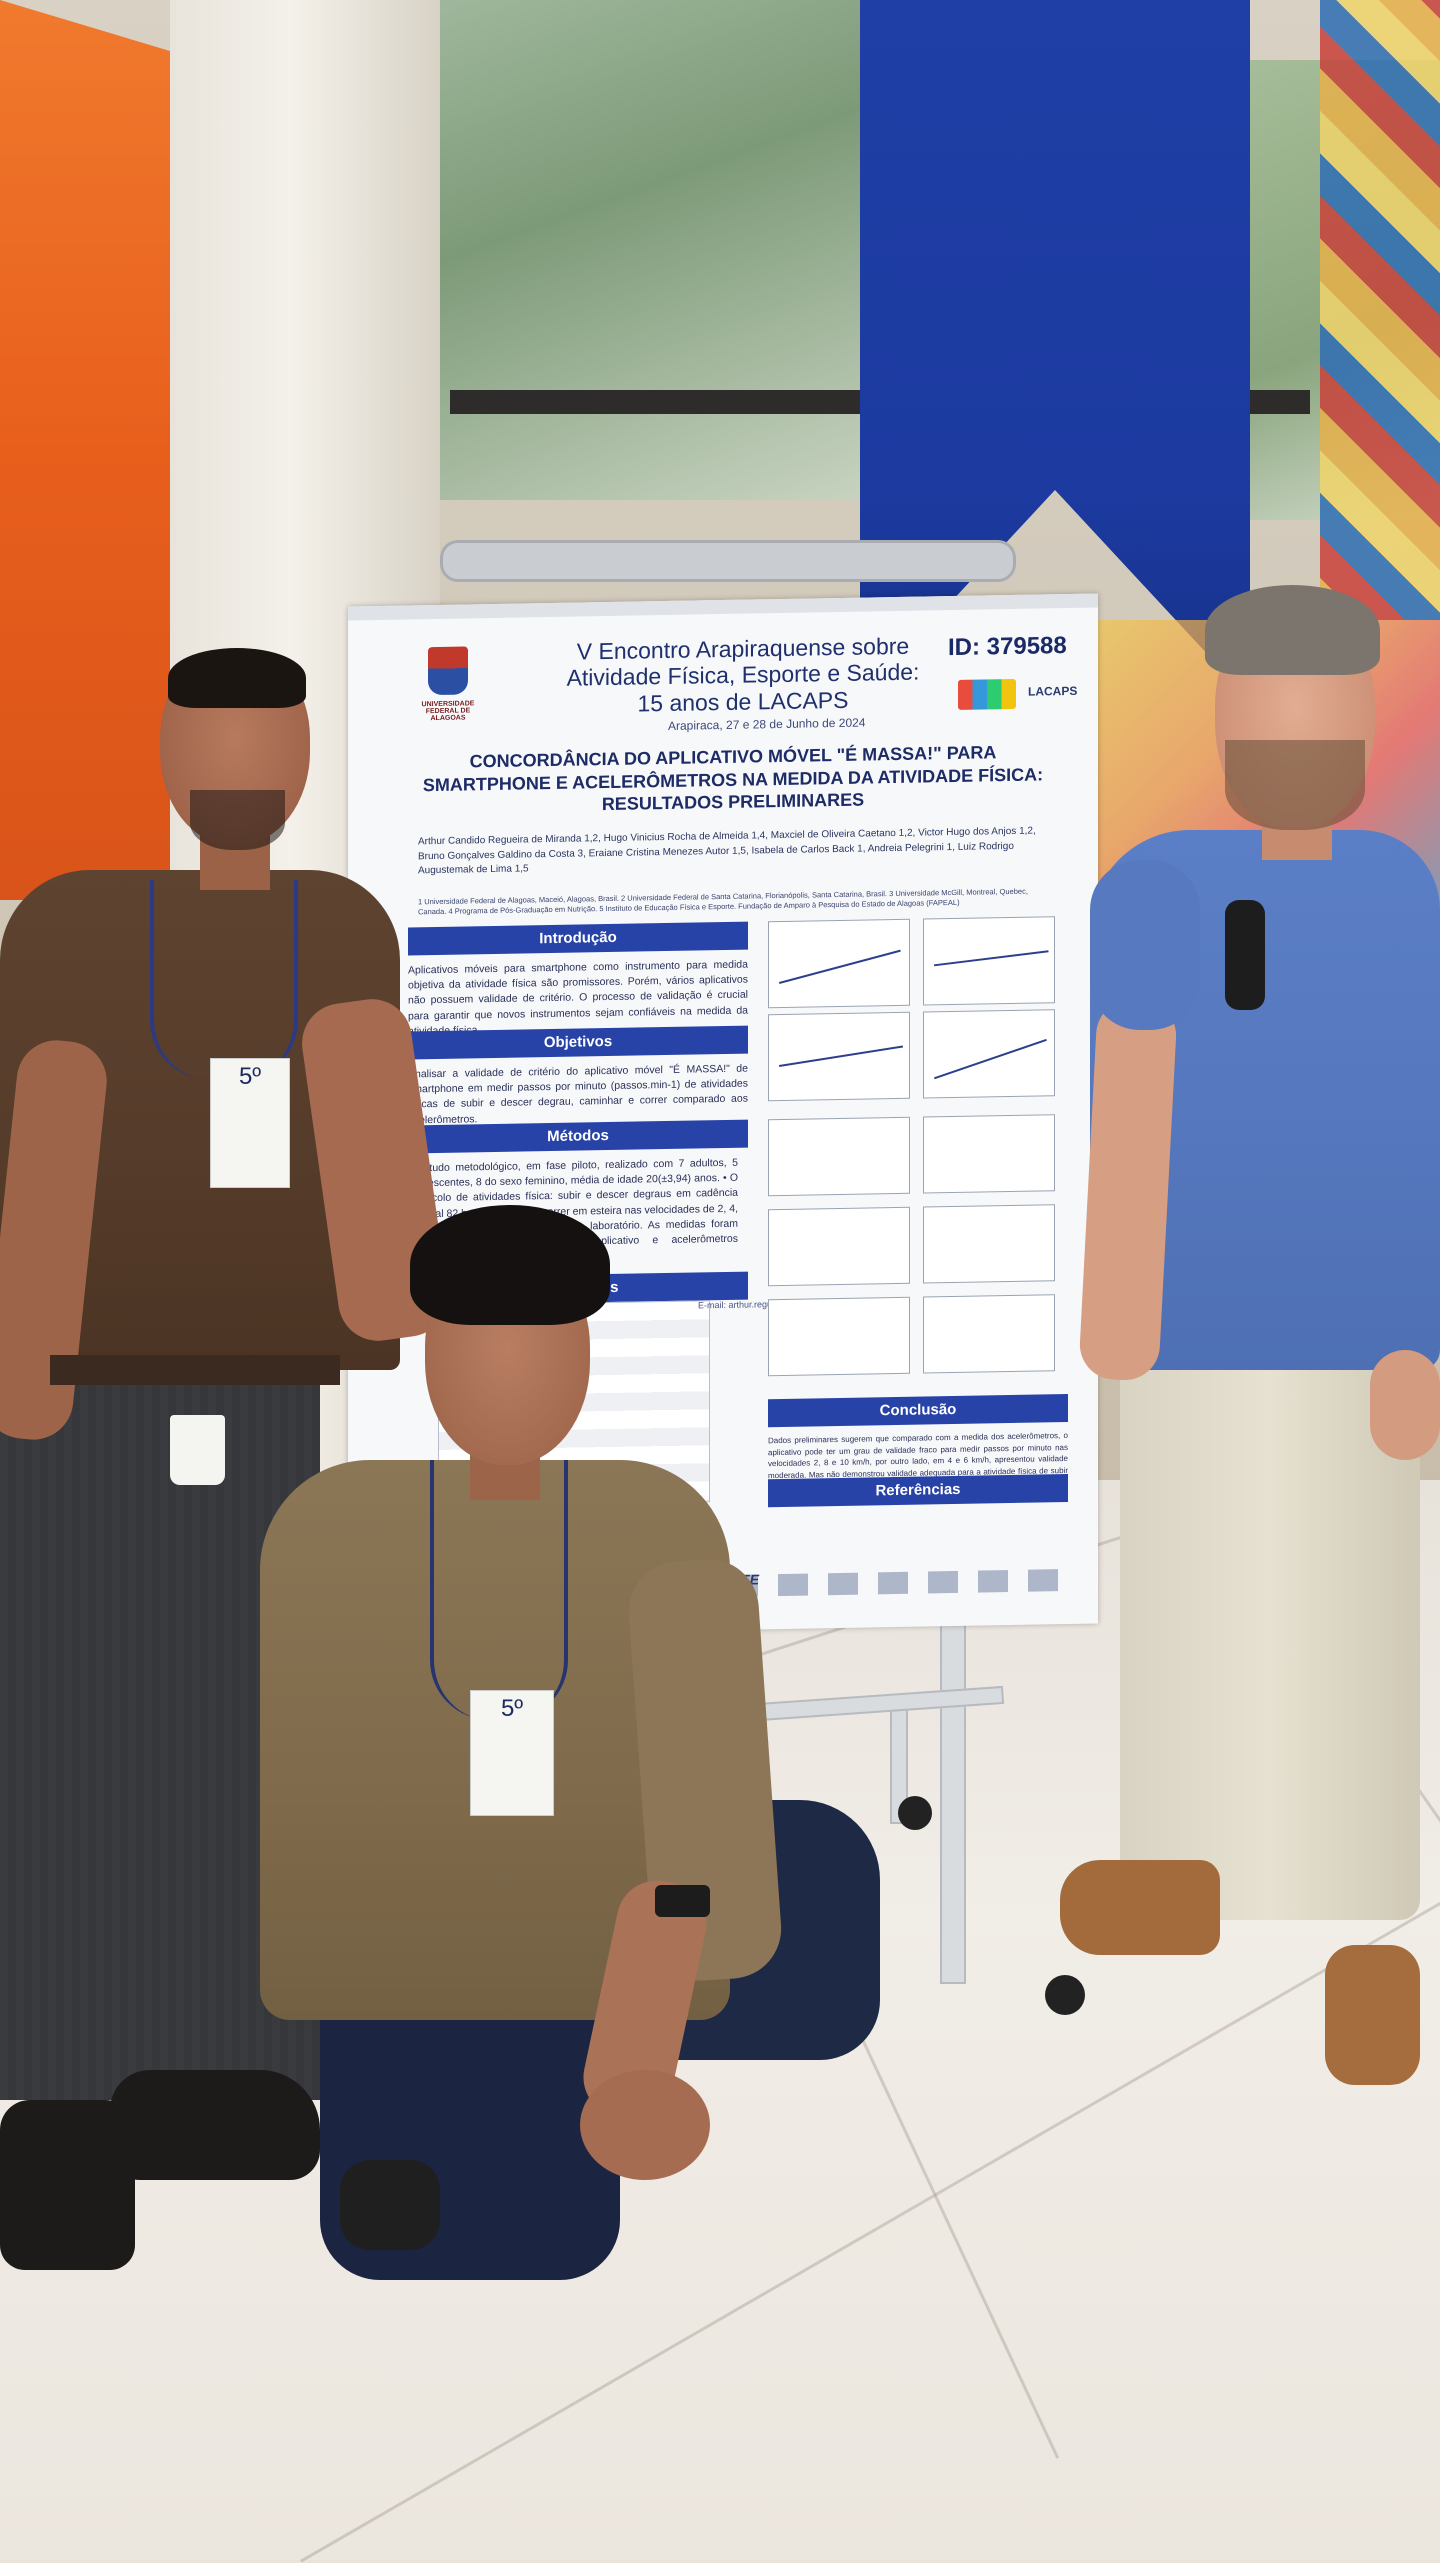 The image size is (1440, 2563). I want to click on window-with-trees, so click(655, 250).